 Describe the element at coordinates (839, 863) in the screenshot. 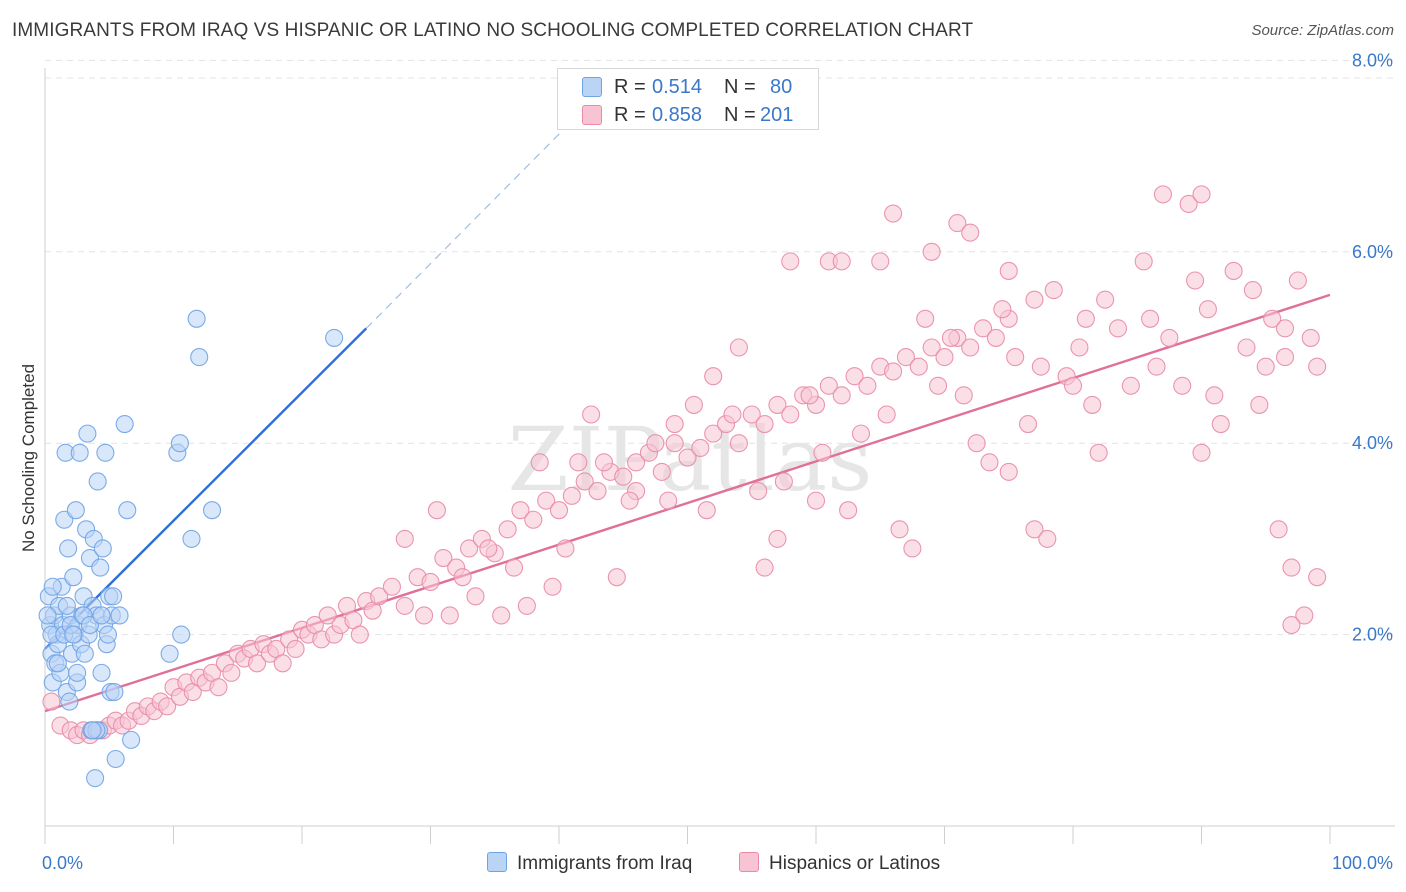

I see `legend-item-hispanic: Hispanics or Latinos` at that location.